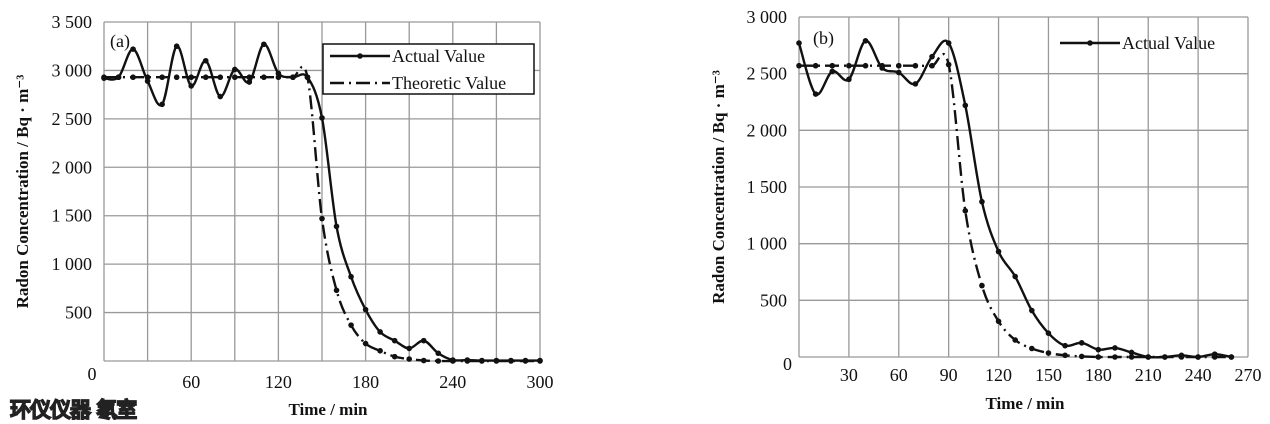 The image size is (1270, 424). Describe the element at coordinates (72, 22) in the screenshot. I see `y-tick-label: 3 500` at that location.